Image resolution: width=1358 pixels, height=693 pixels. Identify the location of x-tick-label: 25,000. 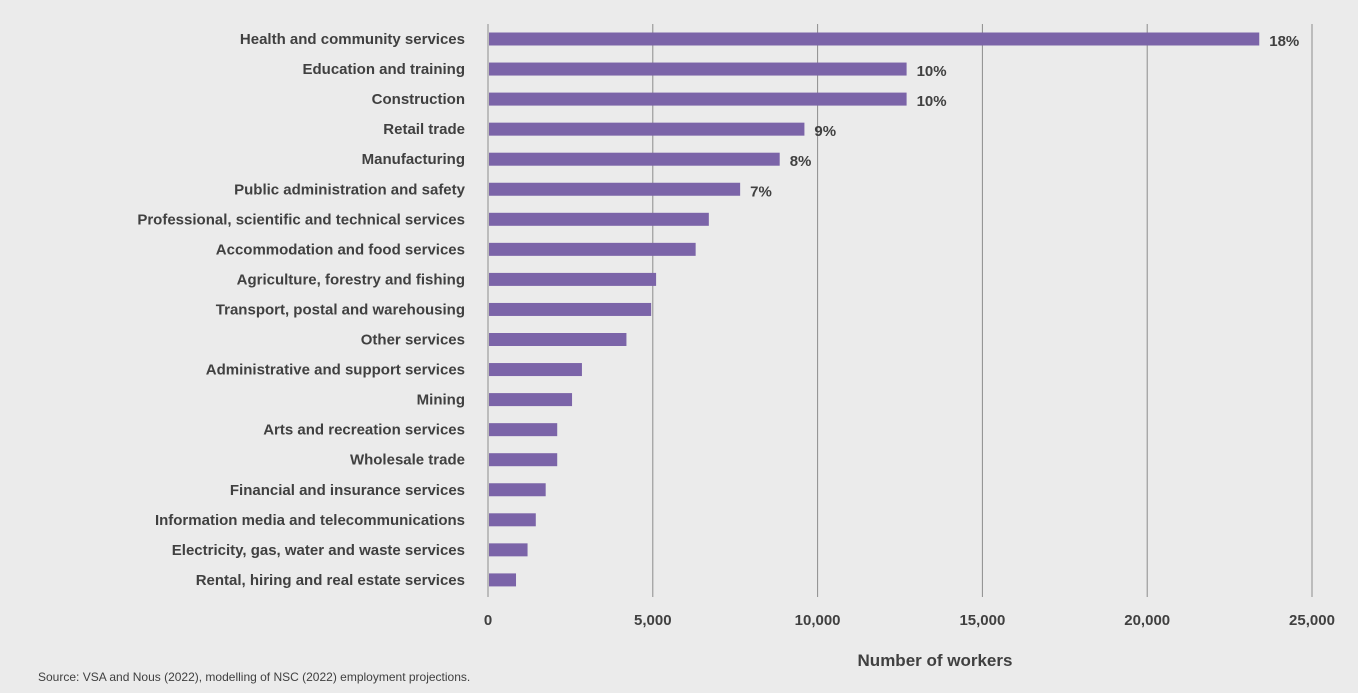
(1312, 620).